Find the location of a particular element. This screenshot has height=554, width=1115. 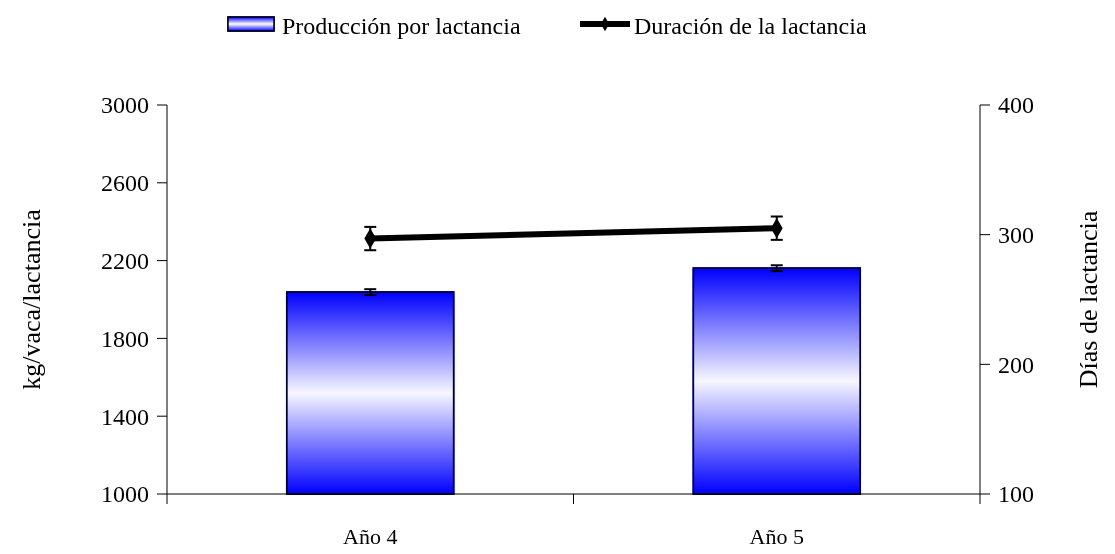

y-tick-label: 1000 is located at coordinates (125, 494).